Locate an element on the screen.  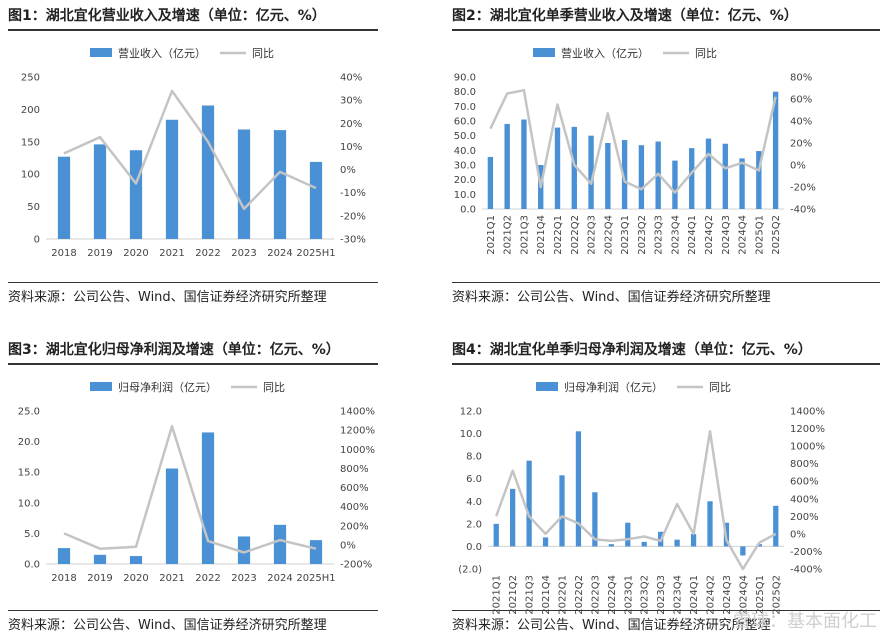
x-tick-label: 2024Q2 is located at coordinates (711, 595).